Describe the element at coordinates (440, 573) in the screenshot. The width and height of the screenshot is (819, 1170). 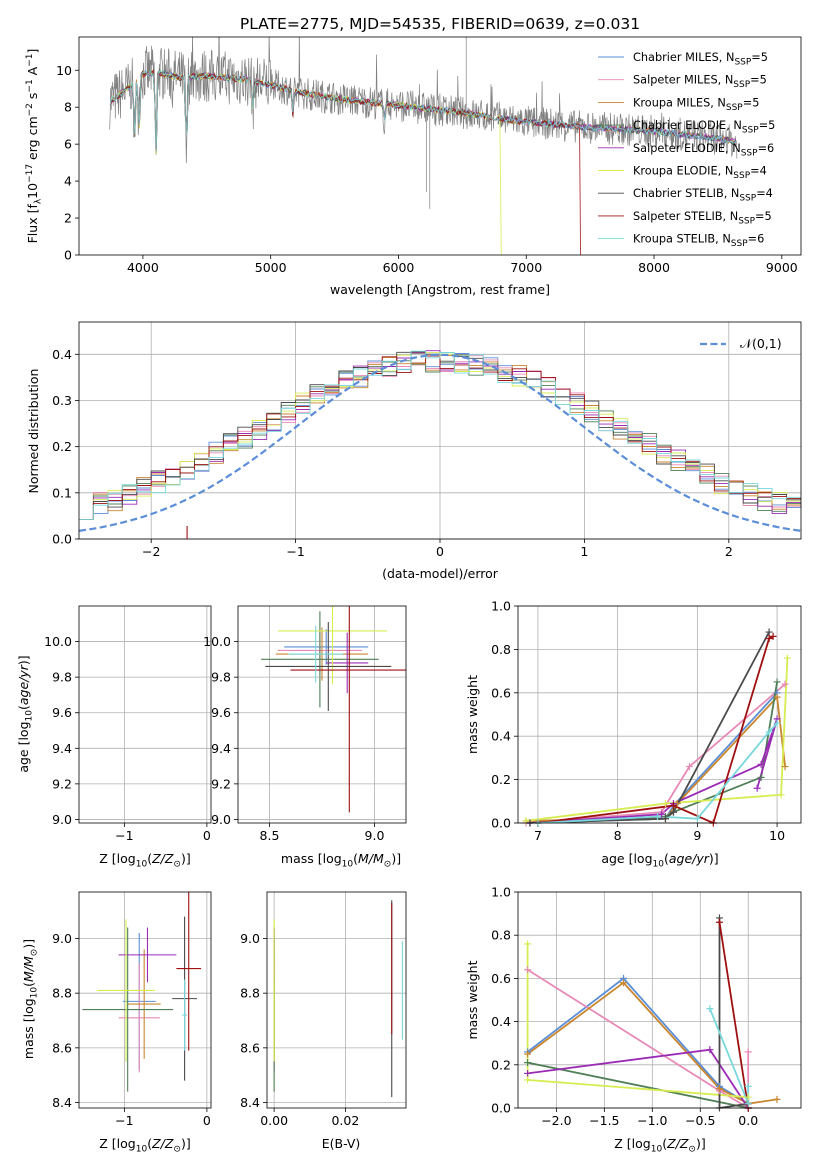
I see `x-axis-label: (data-model)/error` at that location.